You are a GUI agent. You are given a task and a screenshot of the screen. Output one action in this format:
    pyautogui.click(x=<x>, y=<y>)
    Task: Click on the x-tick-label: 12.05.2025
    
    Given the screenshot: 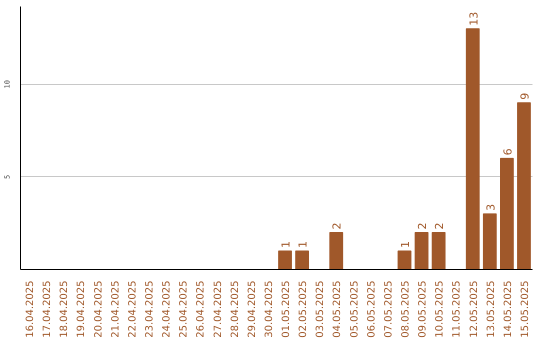 What is the action you would take?
    pyautogui.click(x=474, y=309)
    